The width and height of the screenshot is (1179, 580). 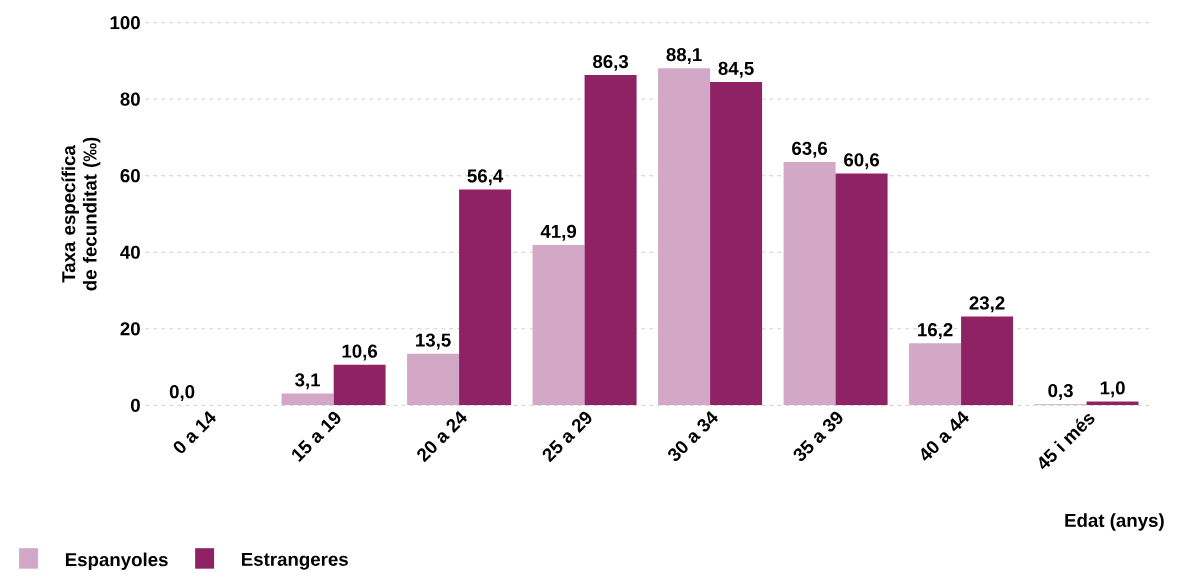 What do you see at coordinates (935, 331) in the screenshot?
I see `data-label: 16,2` at bounding box center [935, 331].